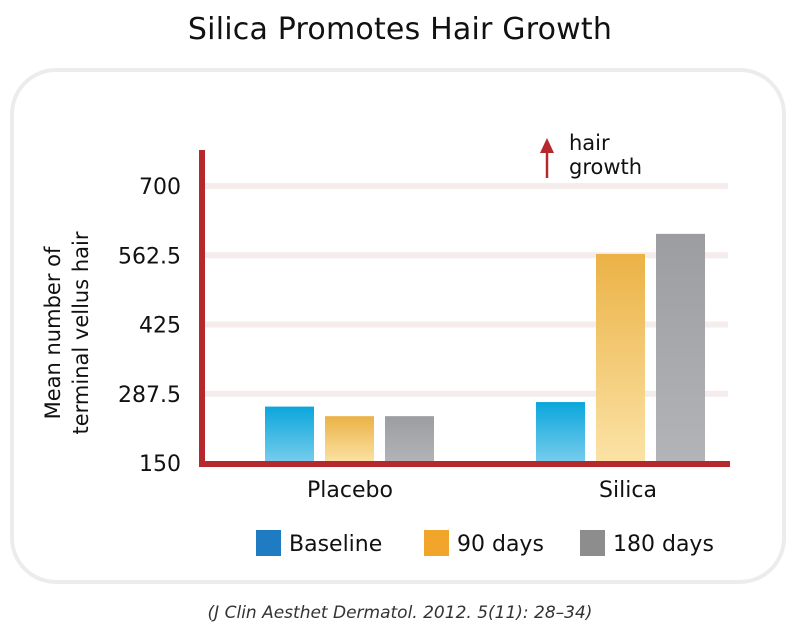 Image resolution: width=800 pixels, height=632 pixels. Describe the element at coordinates (500, 544) in the screenshot. I see `legend-label: 90 days` at that location.